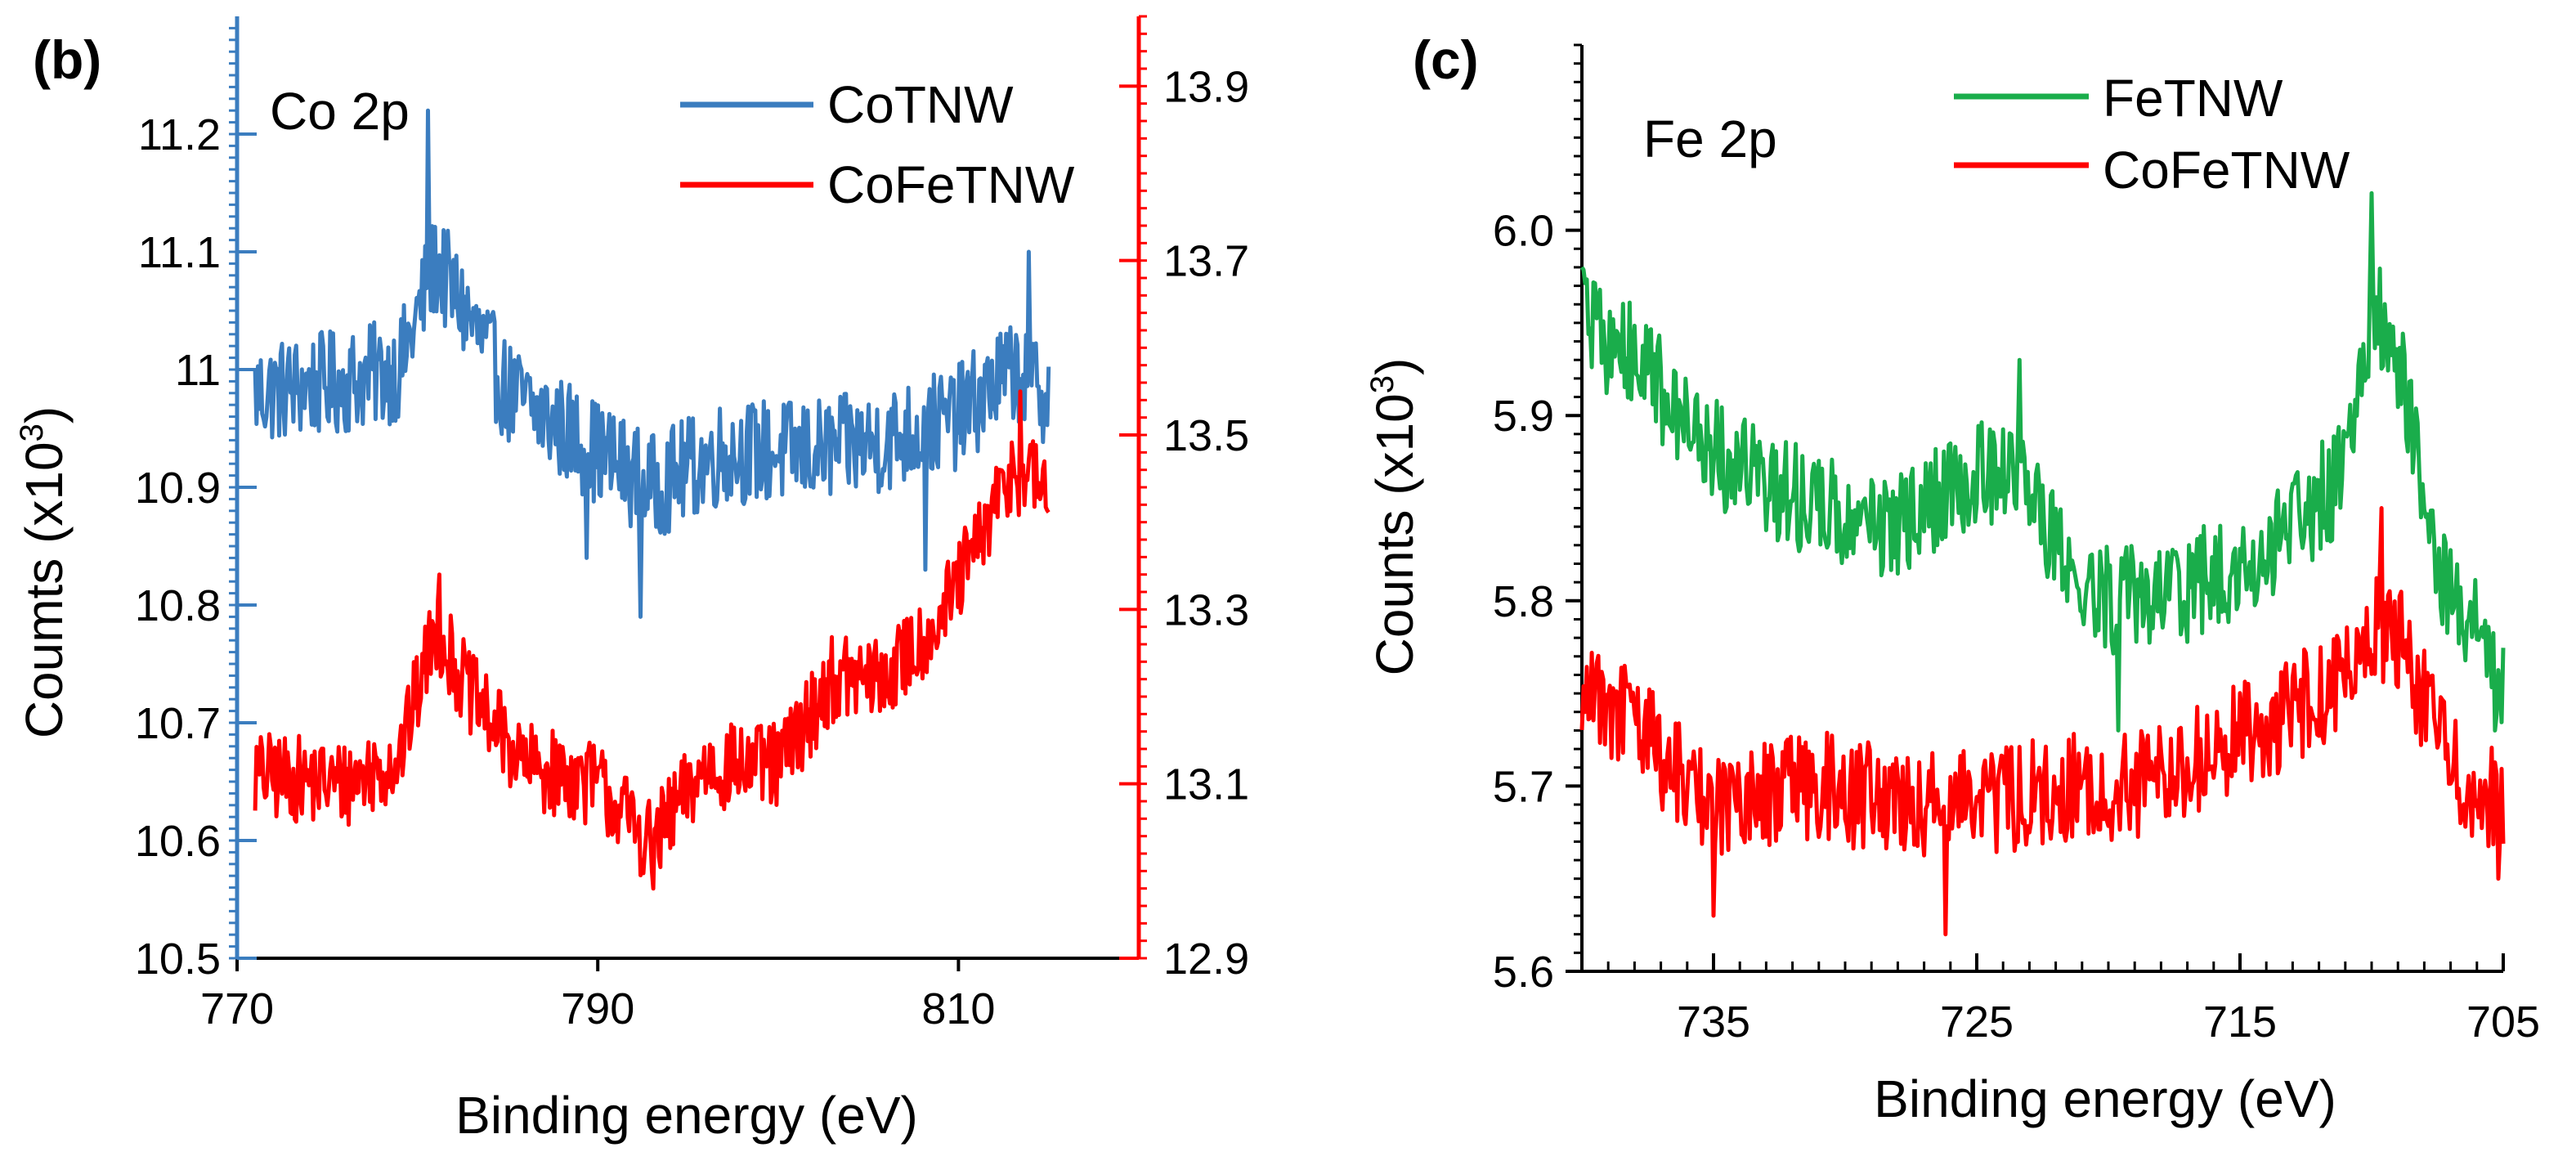 The width and height of the screenshot is (2576, 1161). I want to click on y-axis-left-b: 10.5 10.6 10.7 10.8 10.9 11 11.1 11.2, so click(196, 500).